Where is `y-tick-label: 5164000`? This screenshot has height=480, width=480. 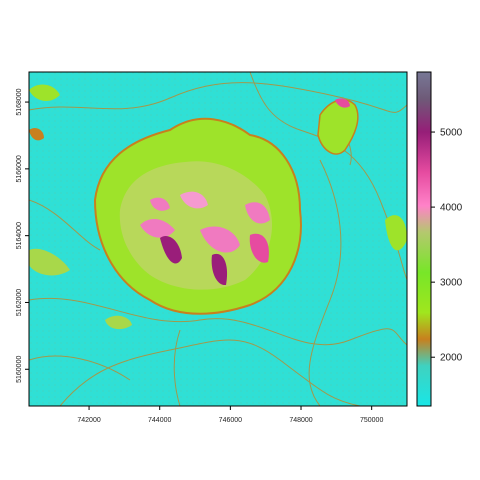 y-tick-label: 5164000 is located at coordinates (19, 235).